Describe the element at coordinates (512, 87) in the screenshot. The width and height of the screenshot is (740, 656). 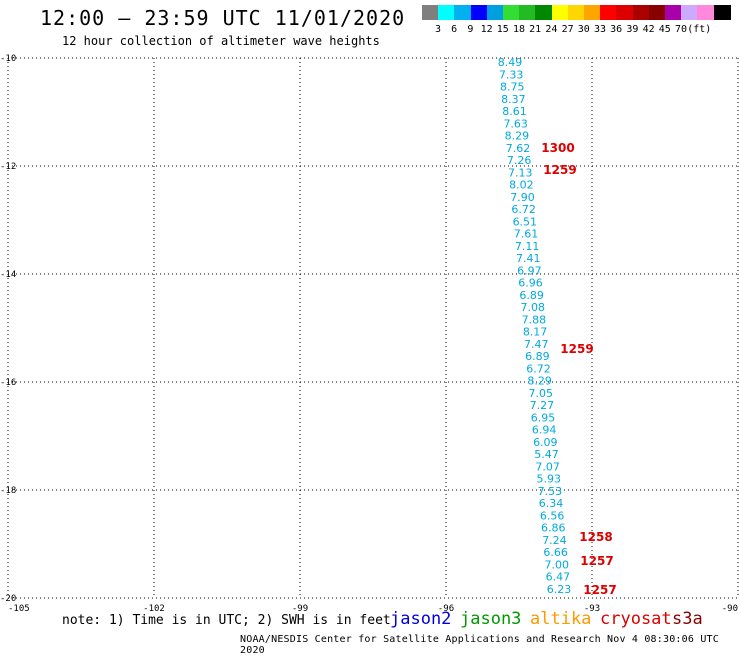
I see `wave-height-value: 8.75` at that location.